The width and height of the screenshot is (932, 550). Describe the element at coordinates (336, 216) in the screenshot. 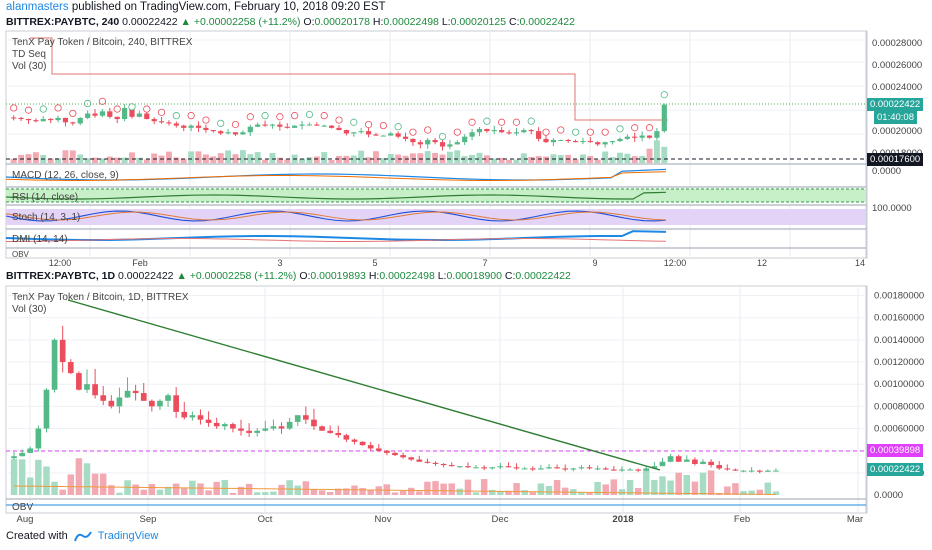

I see `stoch-d-line` at that location.